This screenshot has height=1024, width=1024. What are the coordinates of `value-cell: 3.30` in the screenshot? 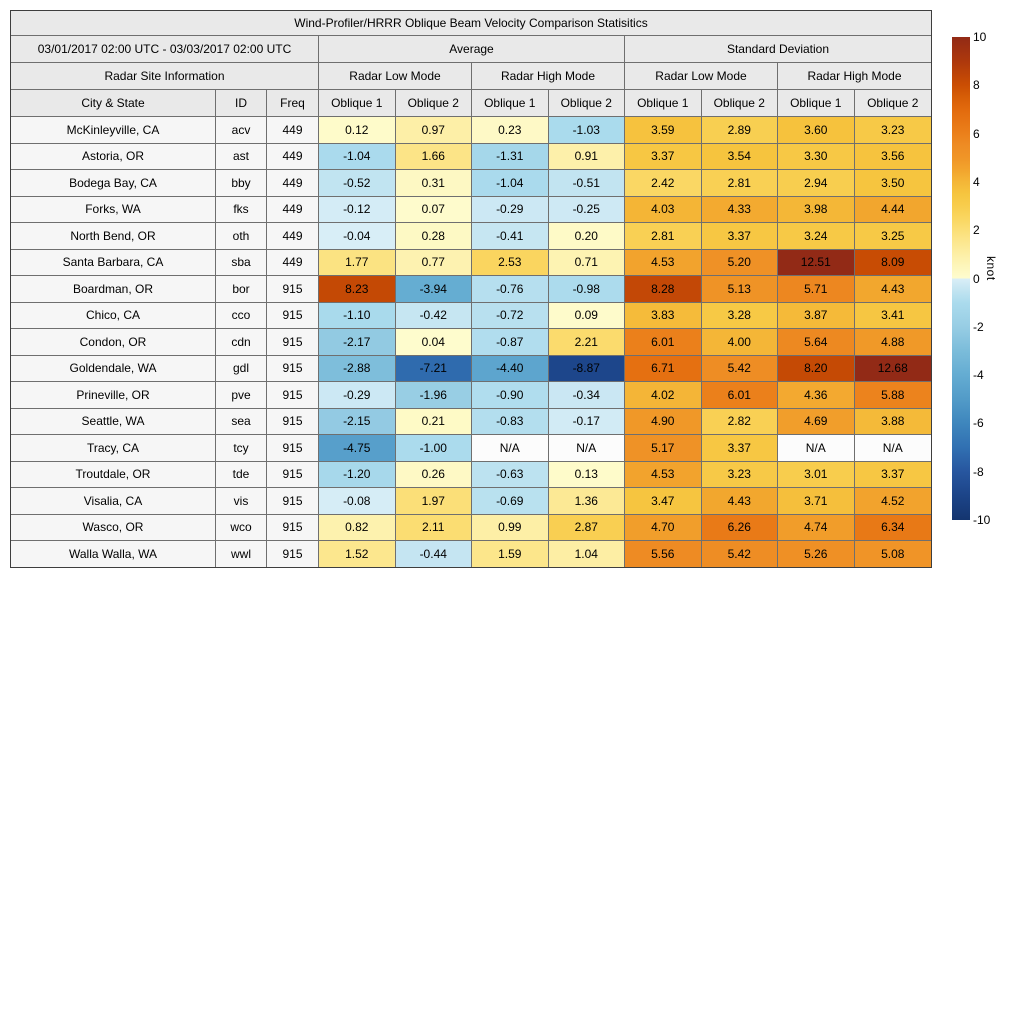 It's located at (816, 156).